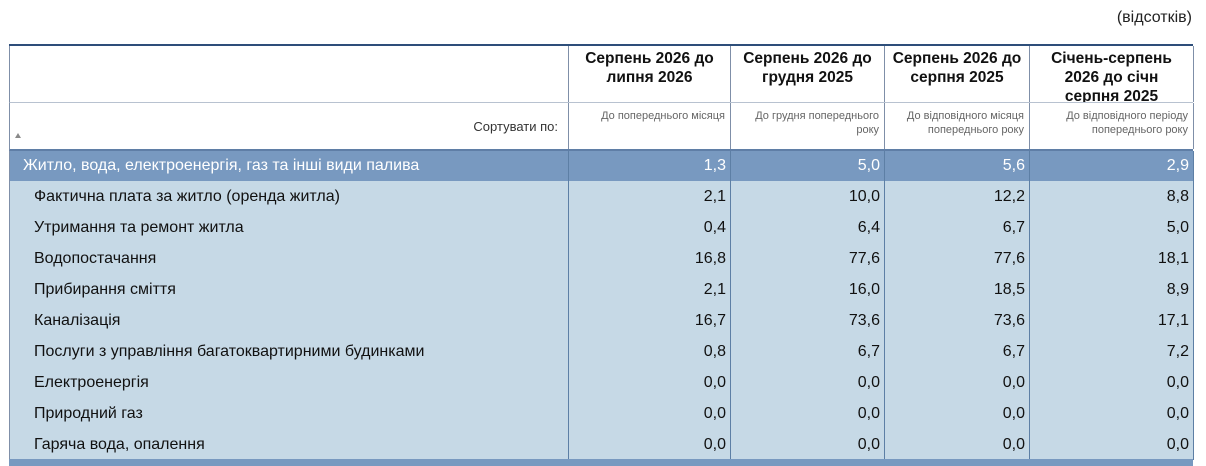 The height and width of the screenshot is (466, 1206). Describe the element at coordinates (808, 227) in the screenshot. I see `row-value-col-2: 6,4` at that location.